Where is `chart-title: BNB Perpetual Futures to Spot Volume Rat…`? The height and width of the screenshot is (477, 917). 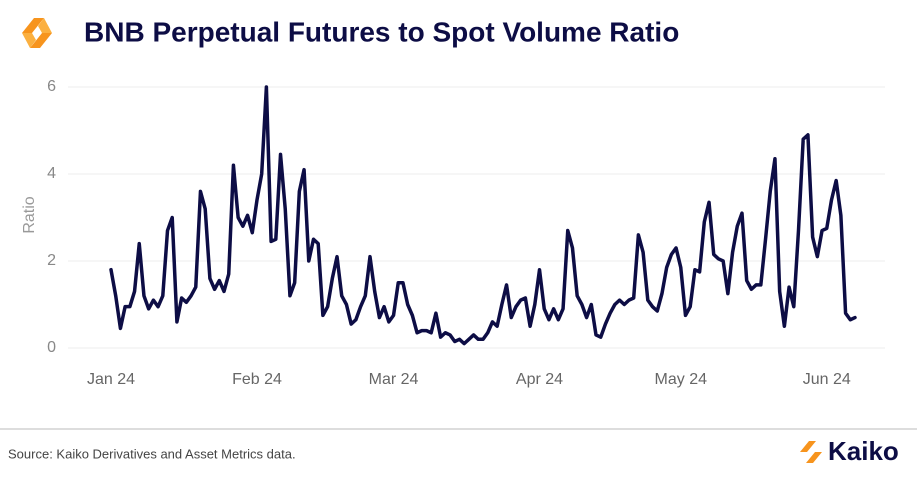 chart-title: BNB Perpetual Futures to Spot Volume Rat… is located at coordinates (381, 31).